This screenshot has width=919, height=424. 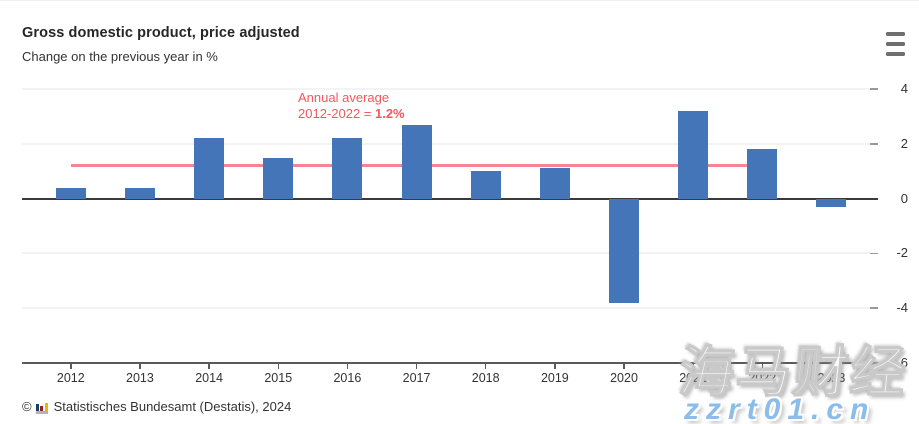 What do you see at coordinates (347, 366) in the screenshot?
I see `x-axis-tick-2016` at bounding box center [347, 366].